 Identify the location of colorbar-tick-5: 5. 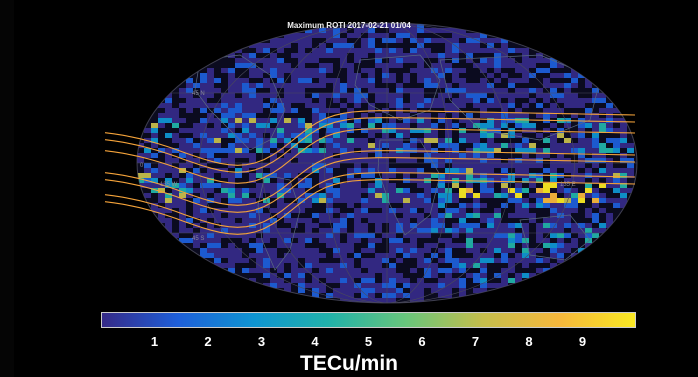
(368, 341).